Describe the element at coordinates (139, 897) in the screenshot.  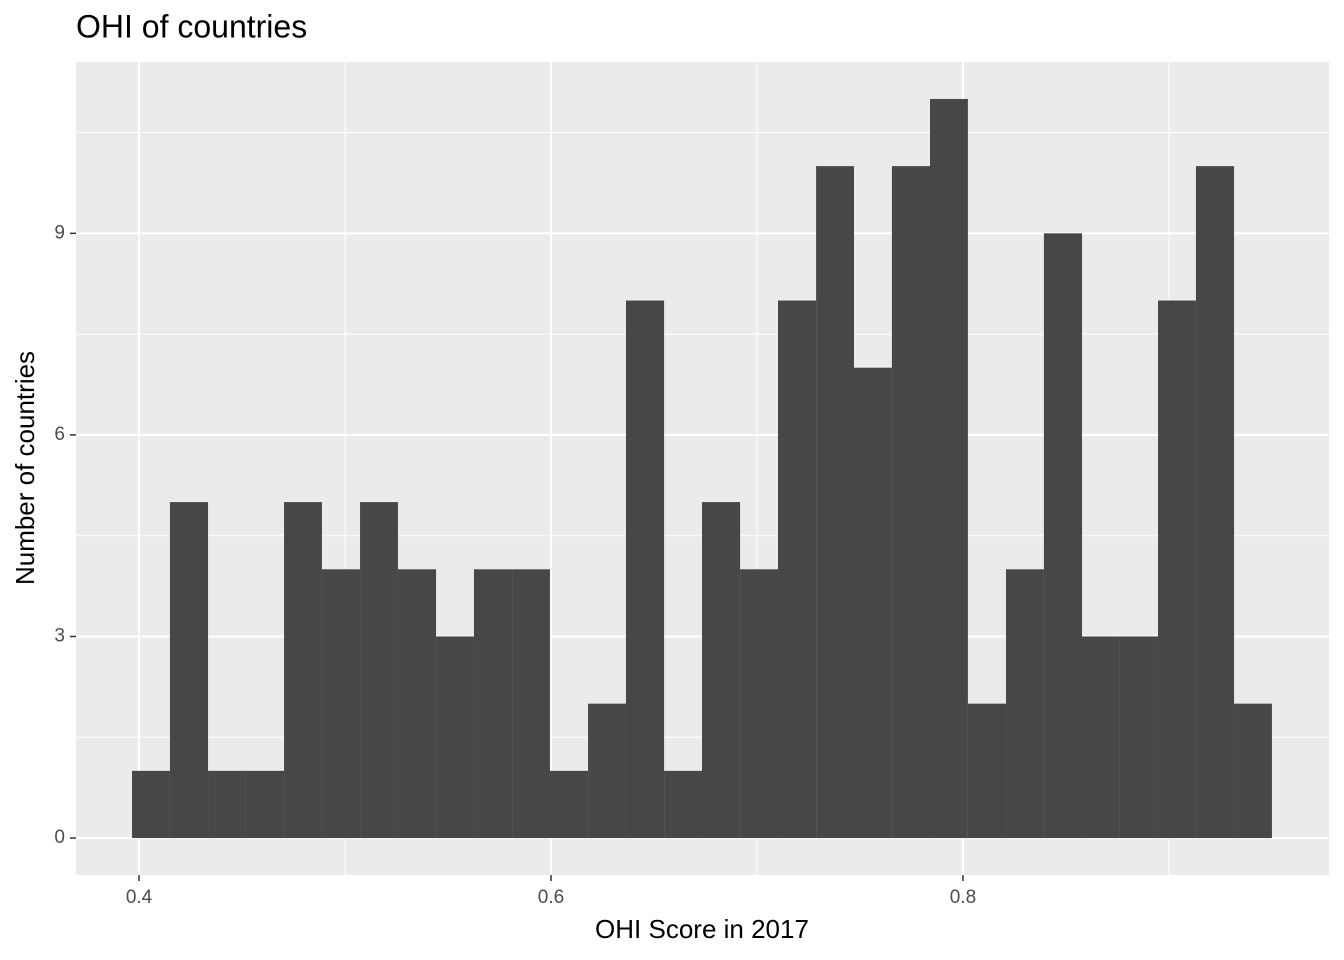
I see `x-tick-label: 0.4` at that location.